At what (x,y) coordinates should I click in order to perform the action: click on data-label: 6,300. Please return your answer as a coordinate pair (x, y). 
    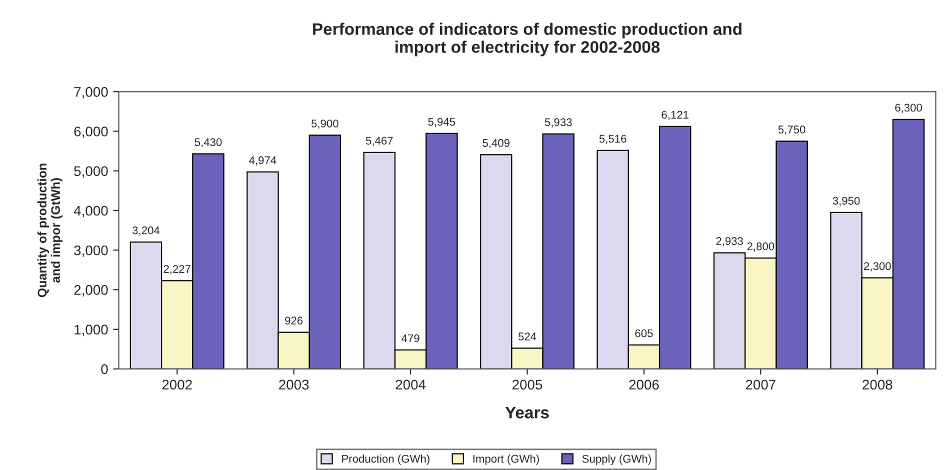
    Looking at the image, I should click on (908, 108).